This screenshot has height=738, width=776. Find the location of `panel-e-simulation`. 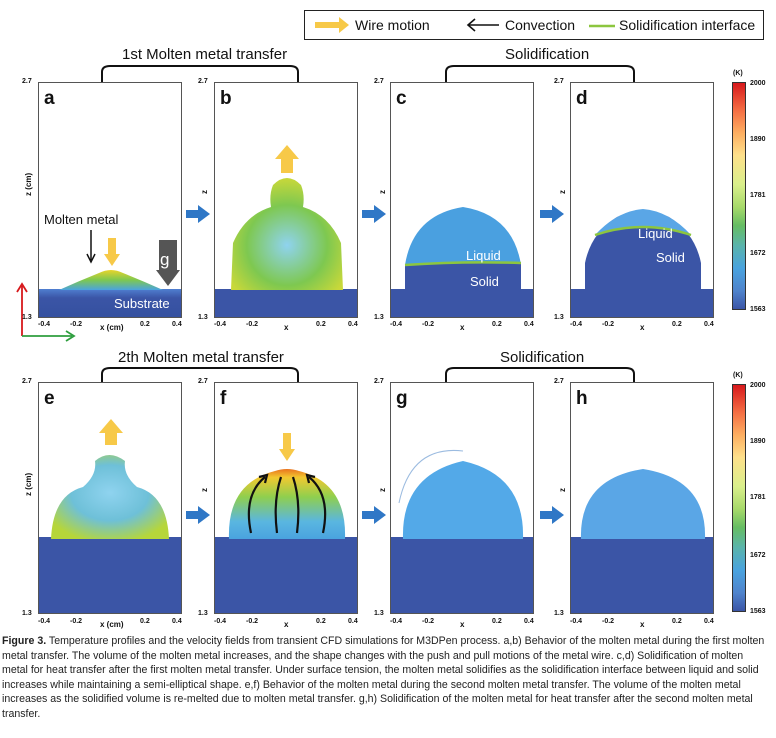

panel-e-simulation is located at coordinates (110, 516).